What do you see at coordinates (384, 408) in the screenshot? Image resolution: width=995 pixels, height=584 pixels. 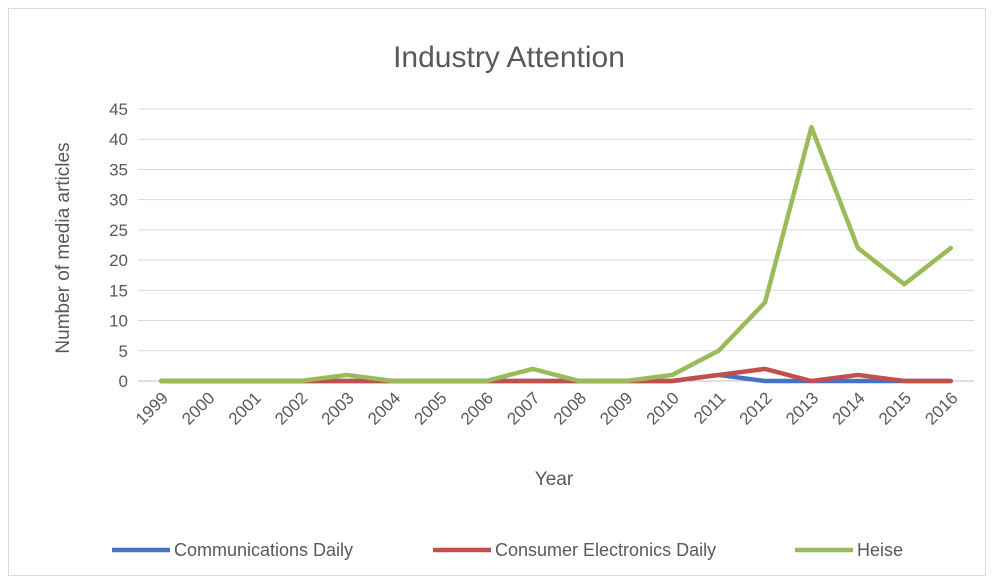 I see `x-tick-label: 2004` at bounding box center [384, 408].